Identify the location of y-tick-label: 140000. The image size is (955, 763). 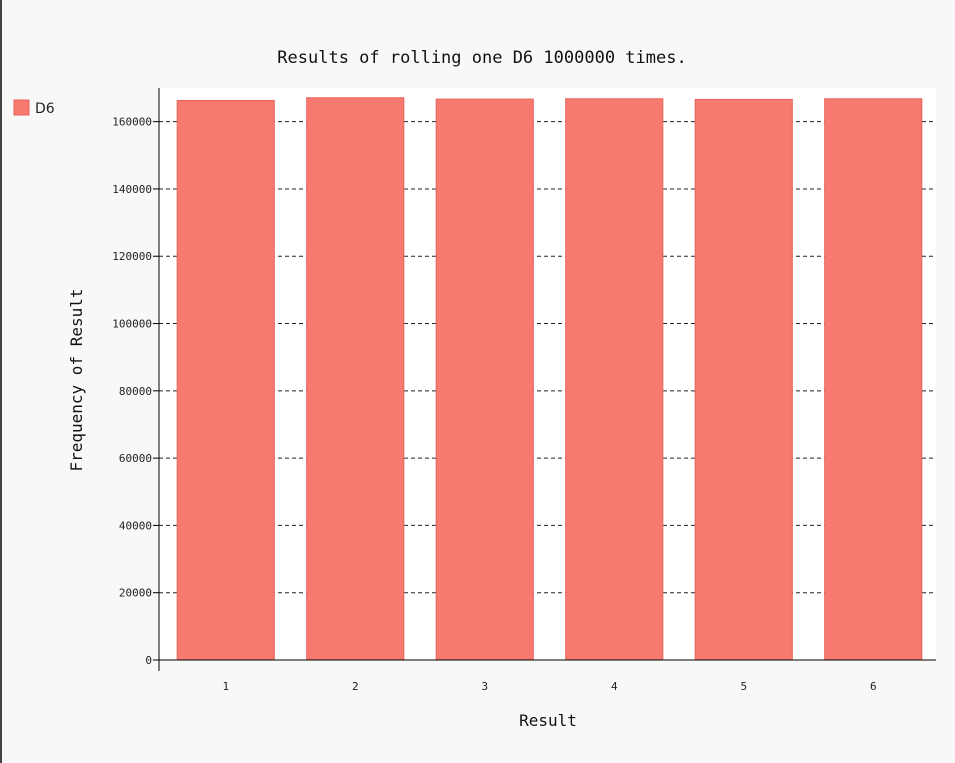
(132, 189).